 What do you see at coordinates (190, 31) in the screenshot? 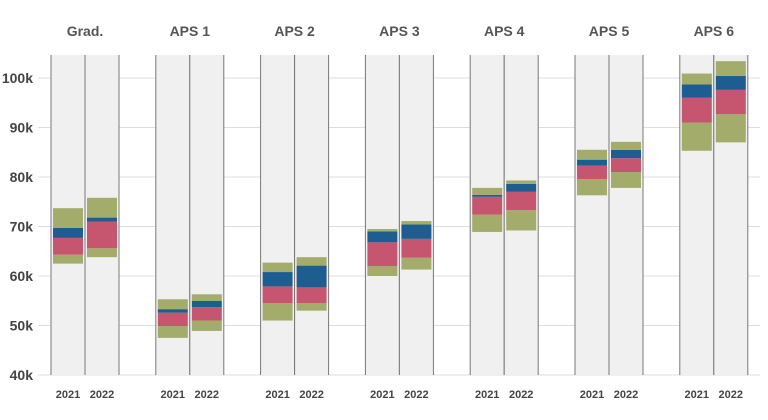
I see `group-label: APS 1` at bounding box center [190, 31].